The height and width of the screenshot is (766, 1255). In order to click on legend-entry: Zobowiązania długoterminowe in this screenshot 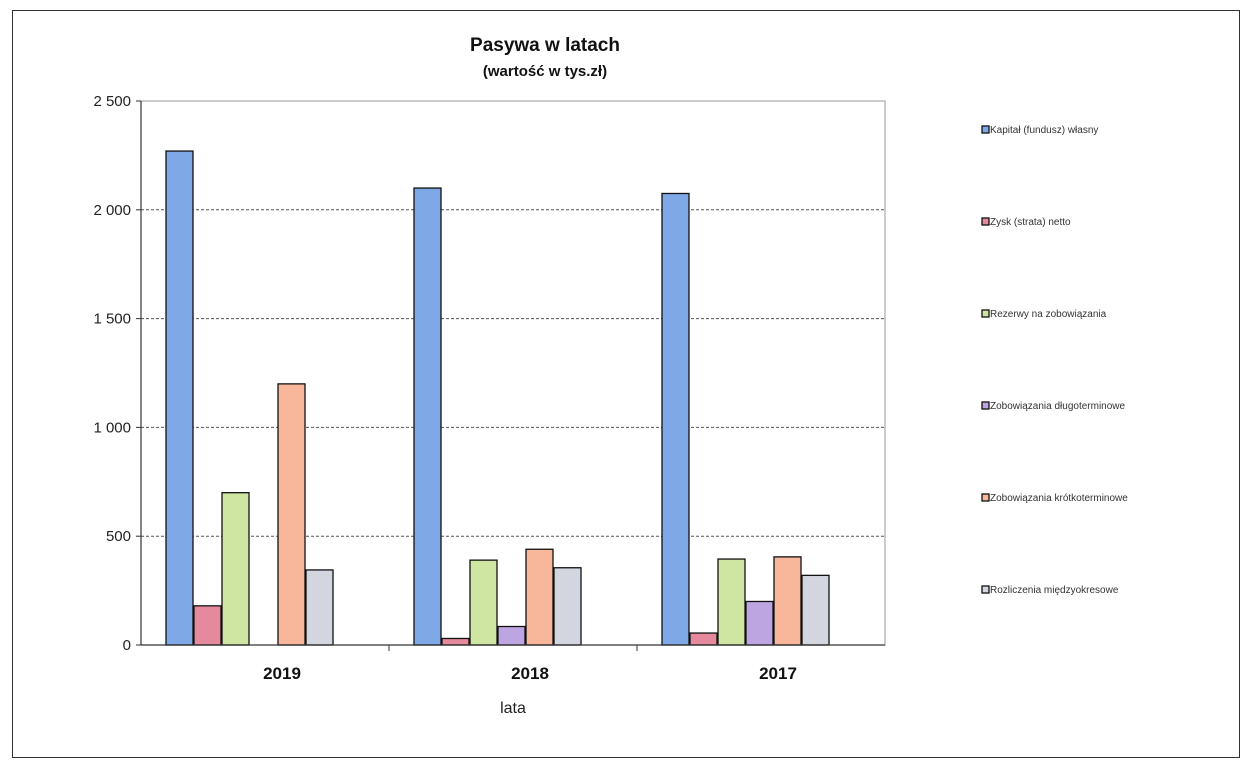, I will do `click(1058, 406)`.